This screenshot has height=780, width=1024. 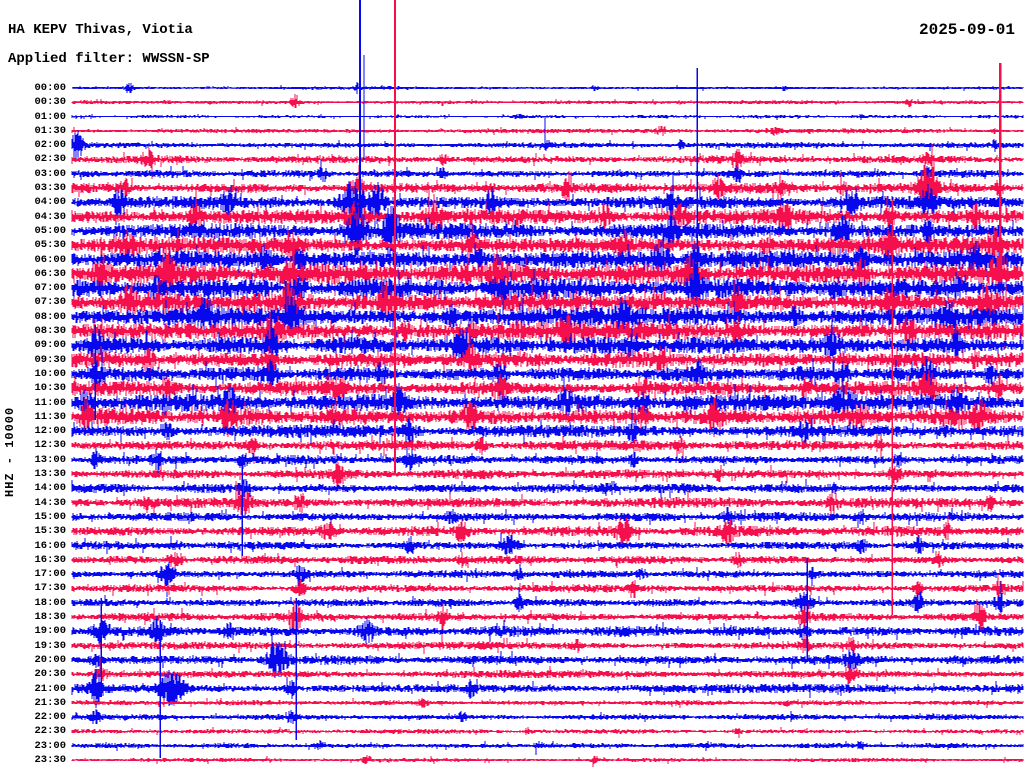 What do you see at coordinates (50, 316) in the screenshot?
I see `time-label: 08:00` at bounding box center [50, 316].